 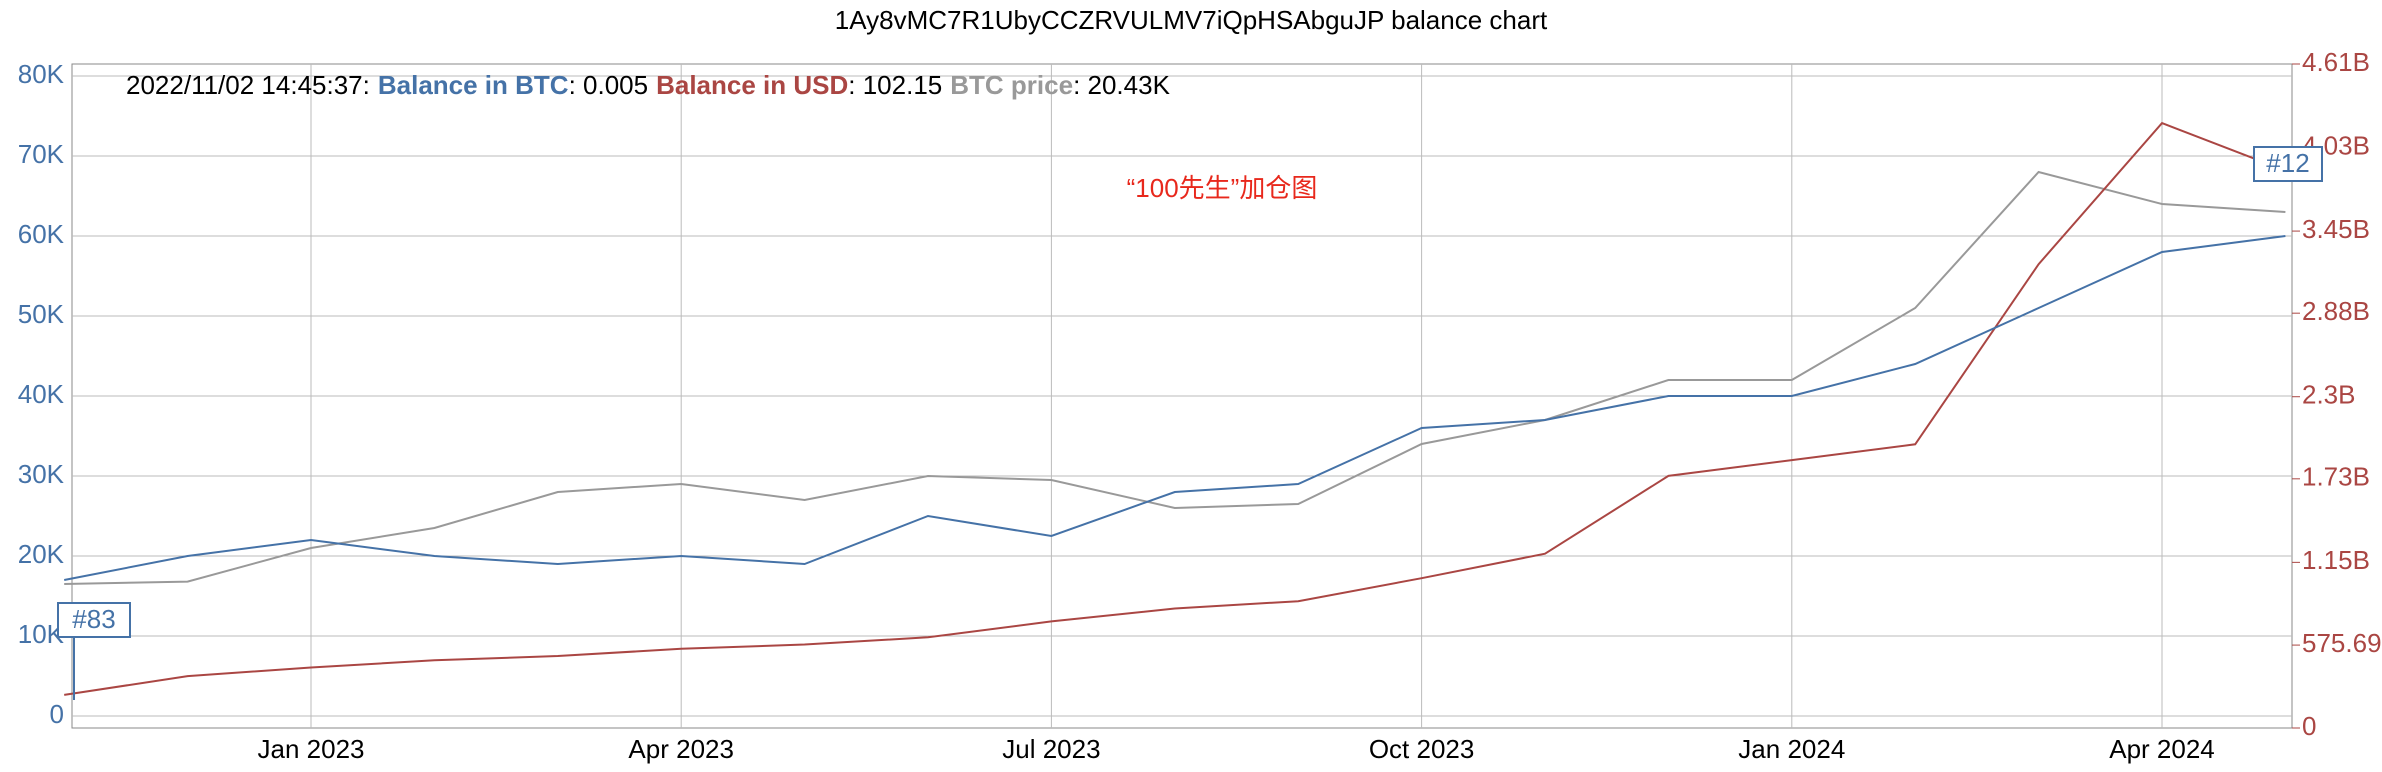 What do you see at coordinates (1051, 749) in the screenshot?
I see `x-tick-label: Jul 2023` at bounding box center [1051, 749].